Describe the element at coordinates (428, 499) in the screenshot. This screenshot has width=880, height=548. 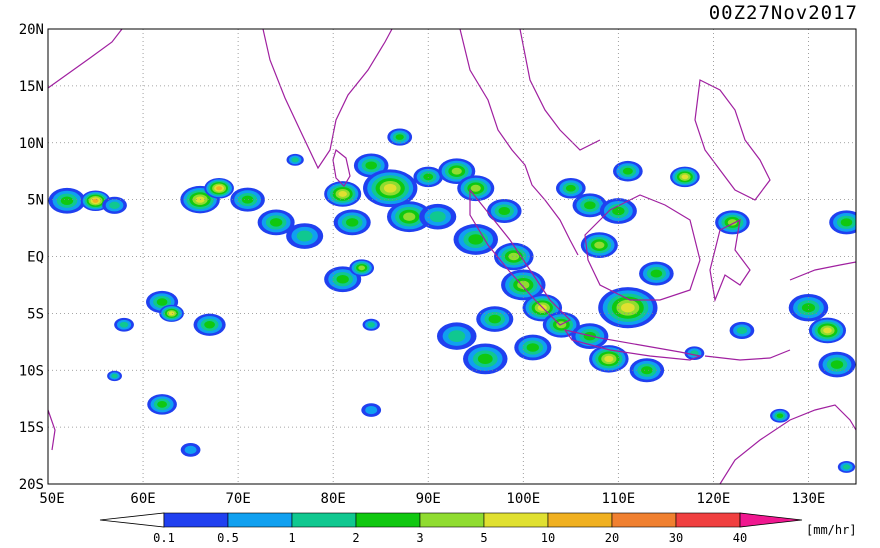
I see `longitude-label: 90E` at that location.